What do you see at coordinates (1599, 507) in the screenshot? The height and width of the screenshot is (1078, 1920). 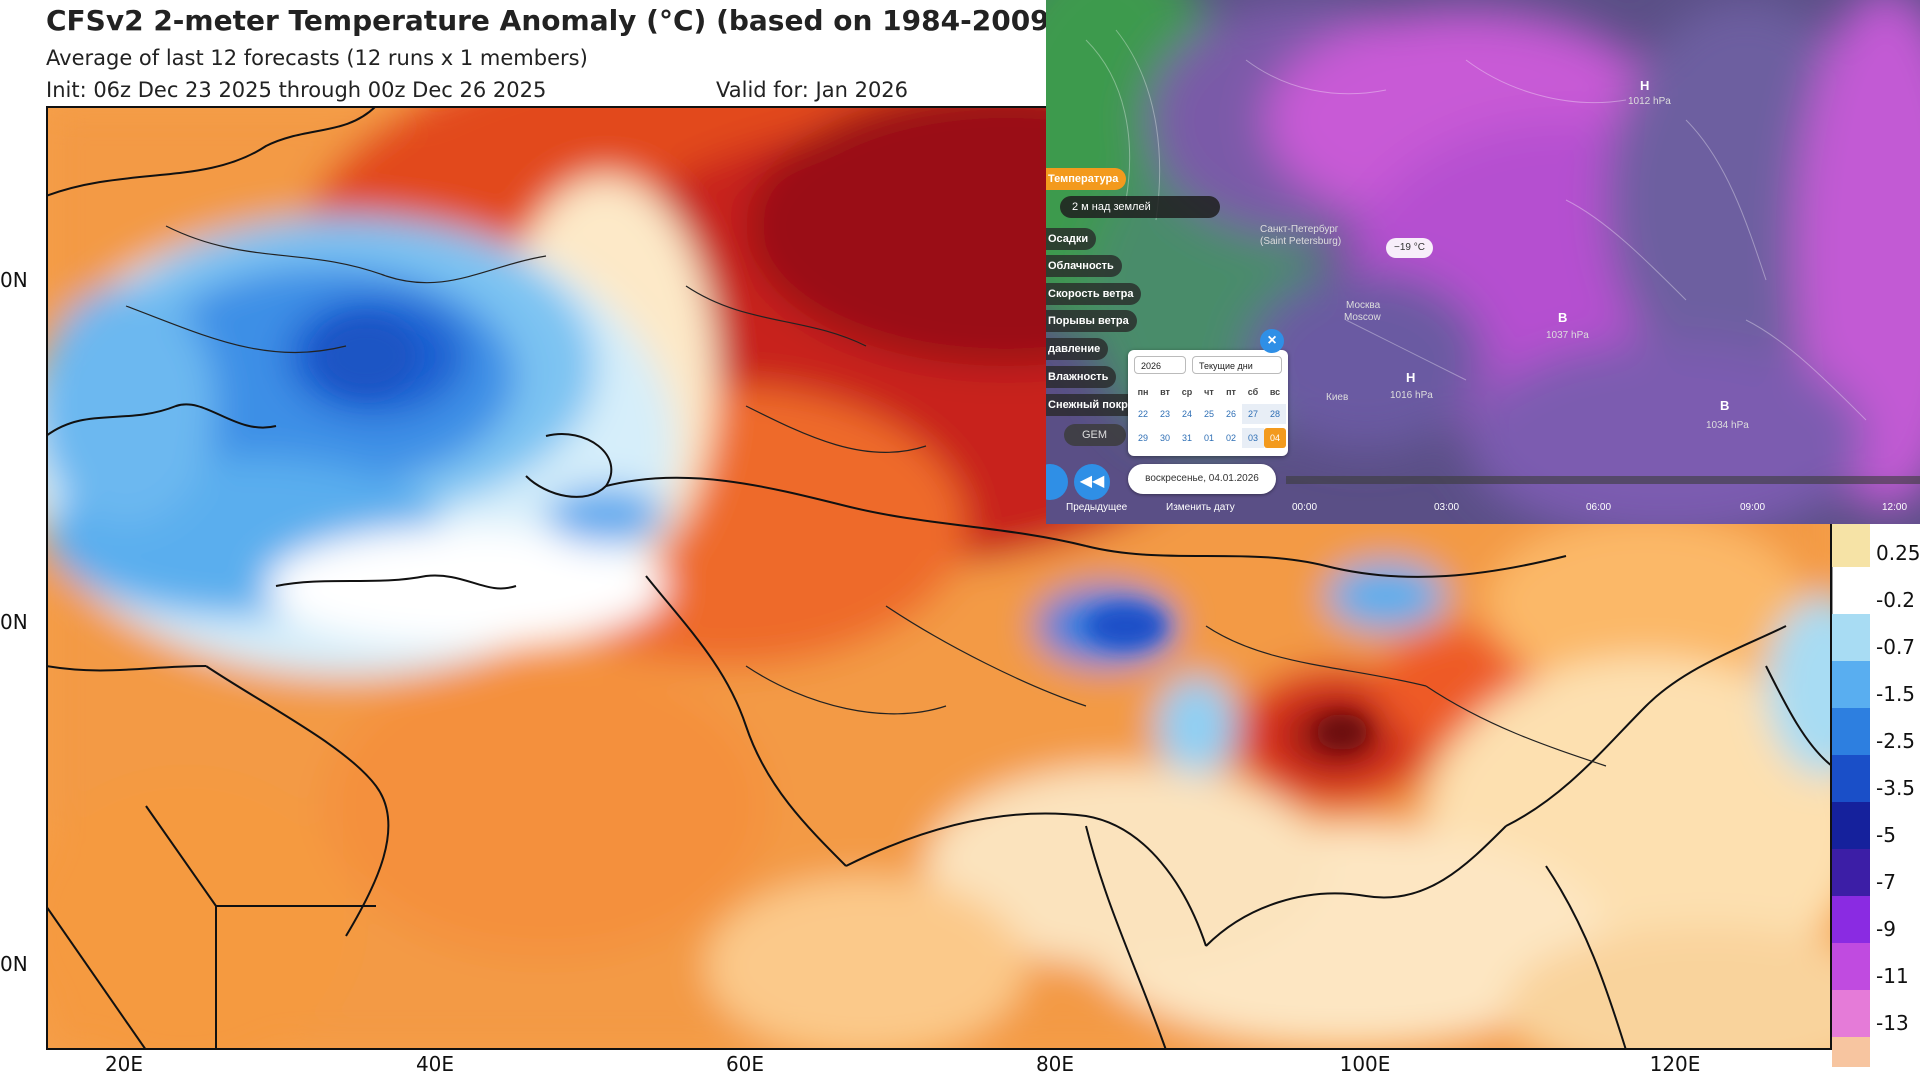 I see `timeline-tick: 06:00` at bounding box center [1599, 507].